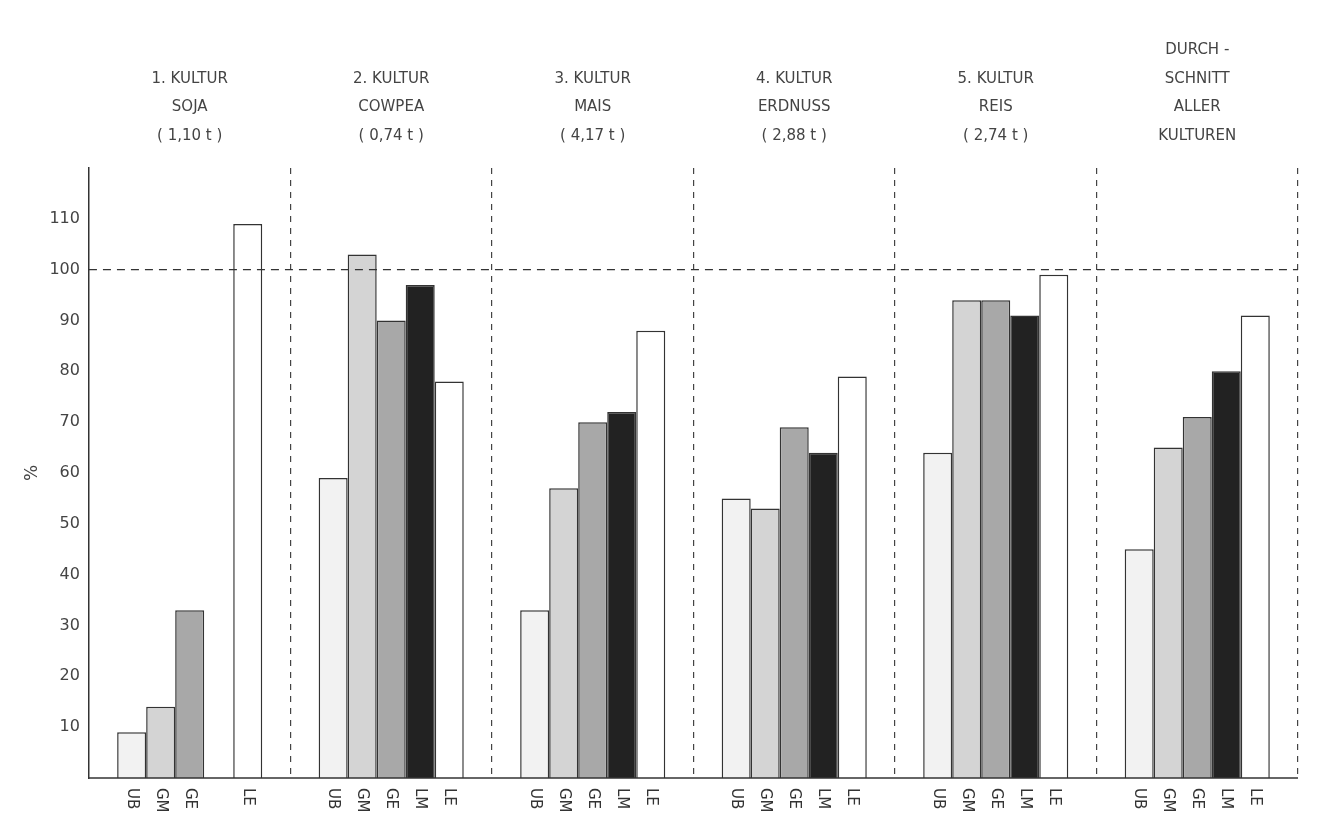 This screenshot has width=1327, height=832. What do you see at coordinates (1197, 92) in the screenshot?
I see `x-tick-label: DURCH - SCHNITT ALLER KULTUREN` at bounding box center [1197, 92].